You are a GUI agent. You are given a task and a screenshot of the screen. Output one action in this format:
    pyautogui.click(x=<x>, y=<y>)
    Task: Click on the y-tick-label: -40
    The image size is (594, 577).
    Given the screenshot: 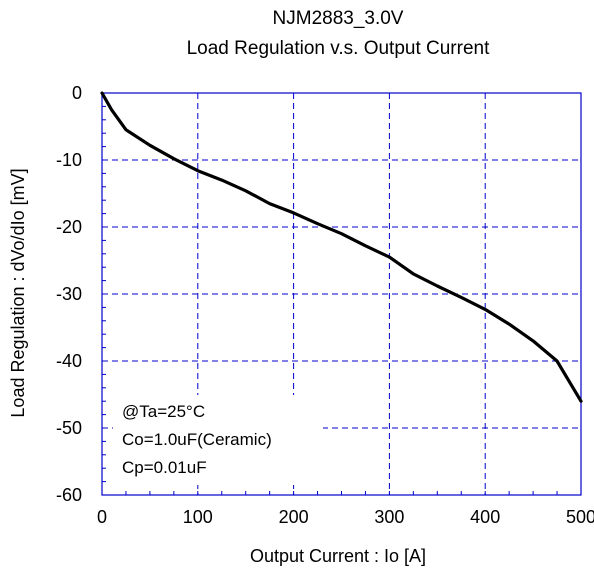 What is the action you would take?
    pyautogui.click(x=69, y=361)
    